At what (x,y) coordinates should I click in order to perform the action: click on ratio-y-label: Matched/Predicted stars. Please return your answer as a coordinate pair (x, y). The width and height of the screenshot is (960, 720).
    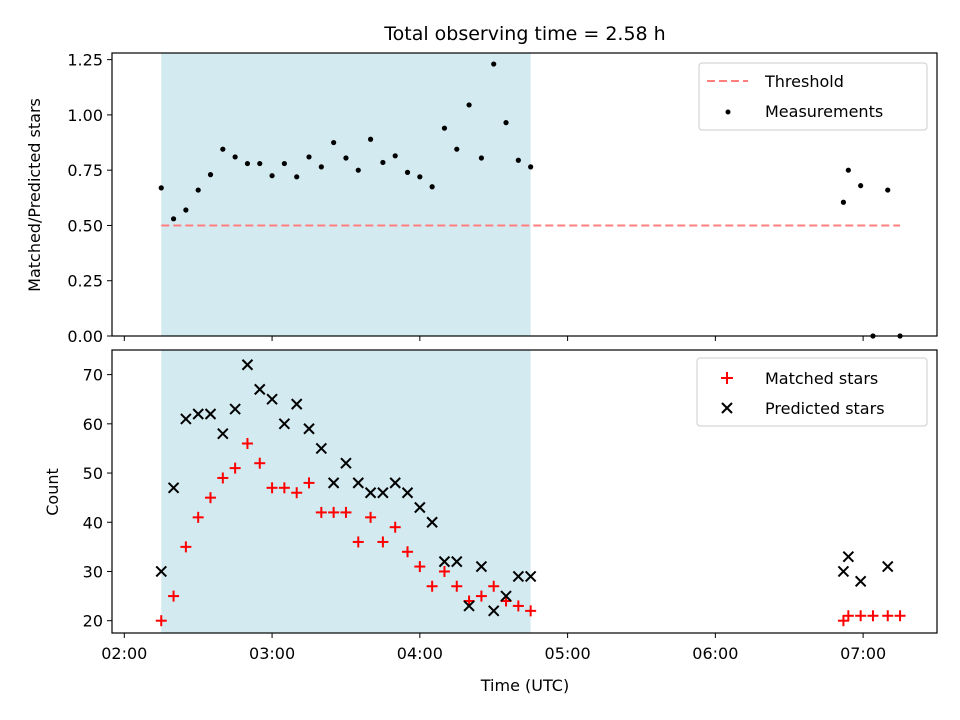
    Looking at the image, I should click on (34, 195).